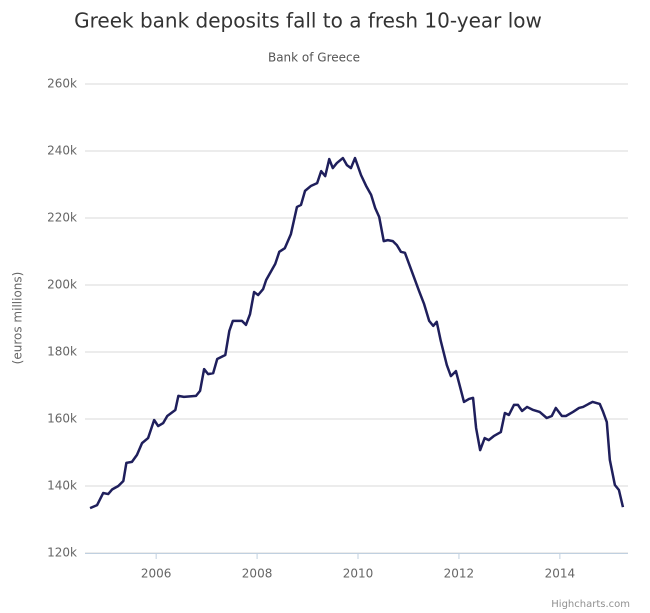  I want to click on y-tick-label: 120k, so click(62, 553).